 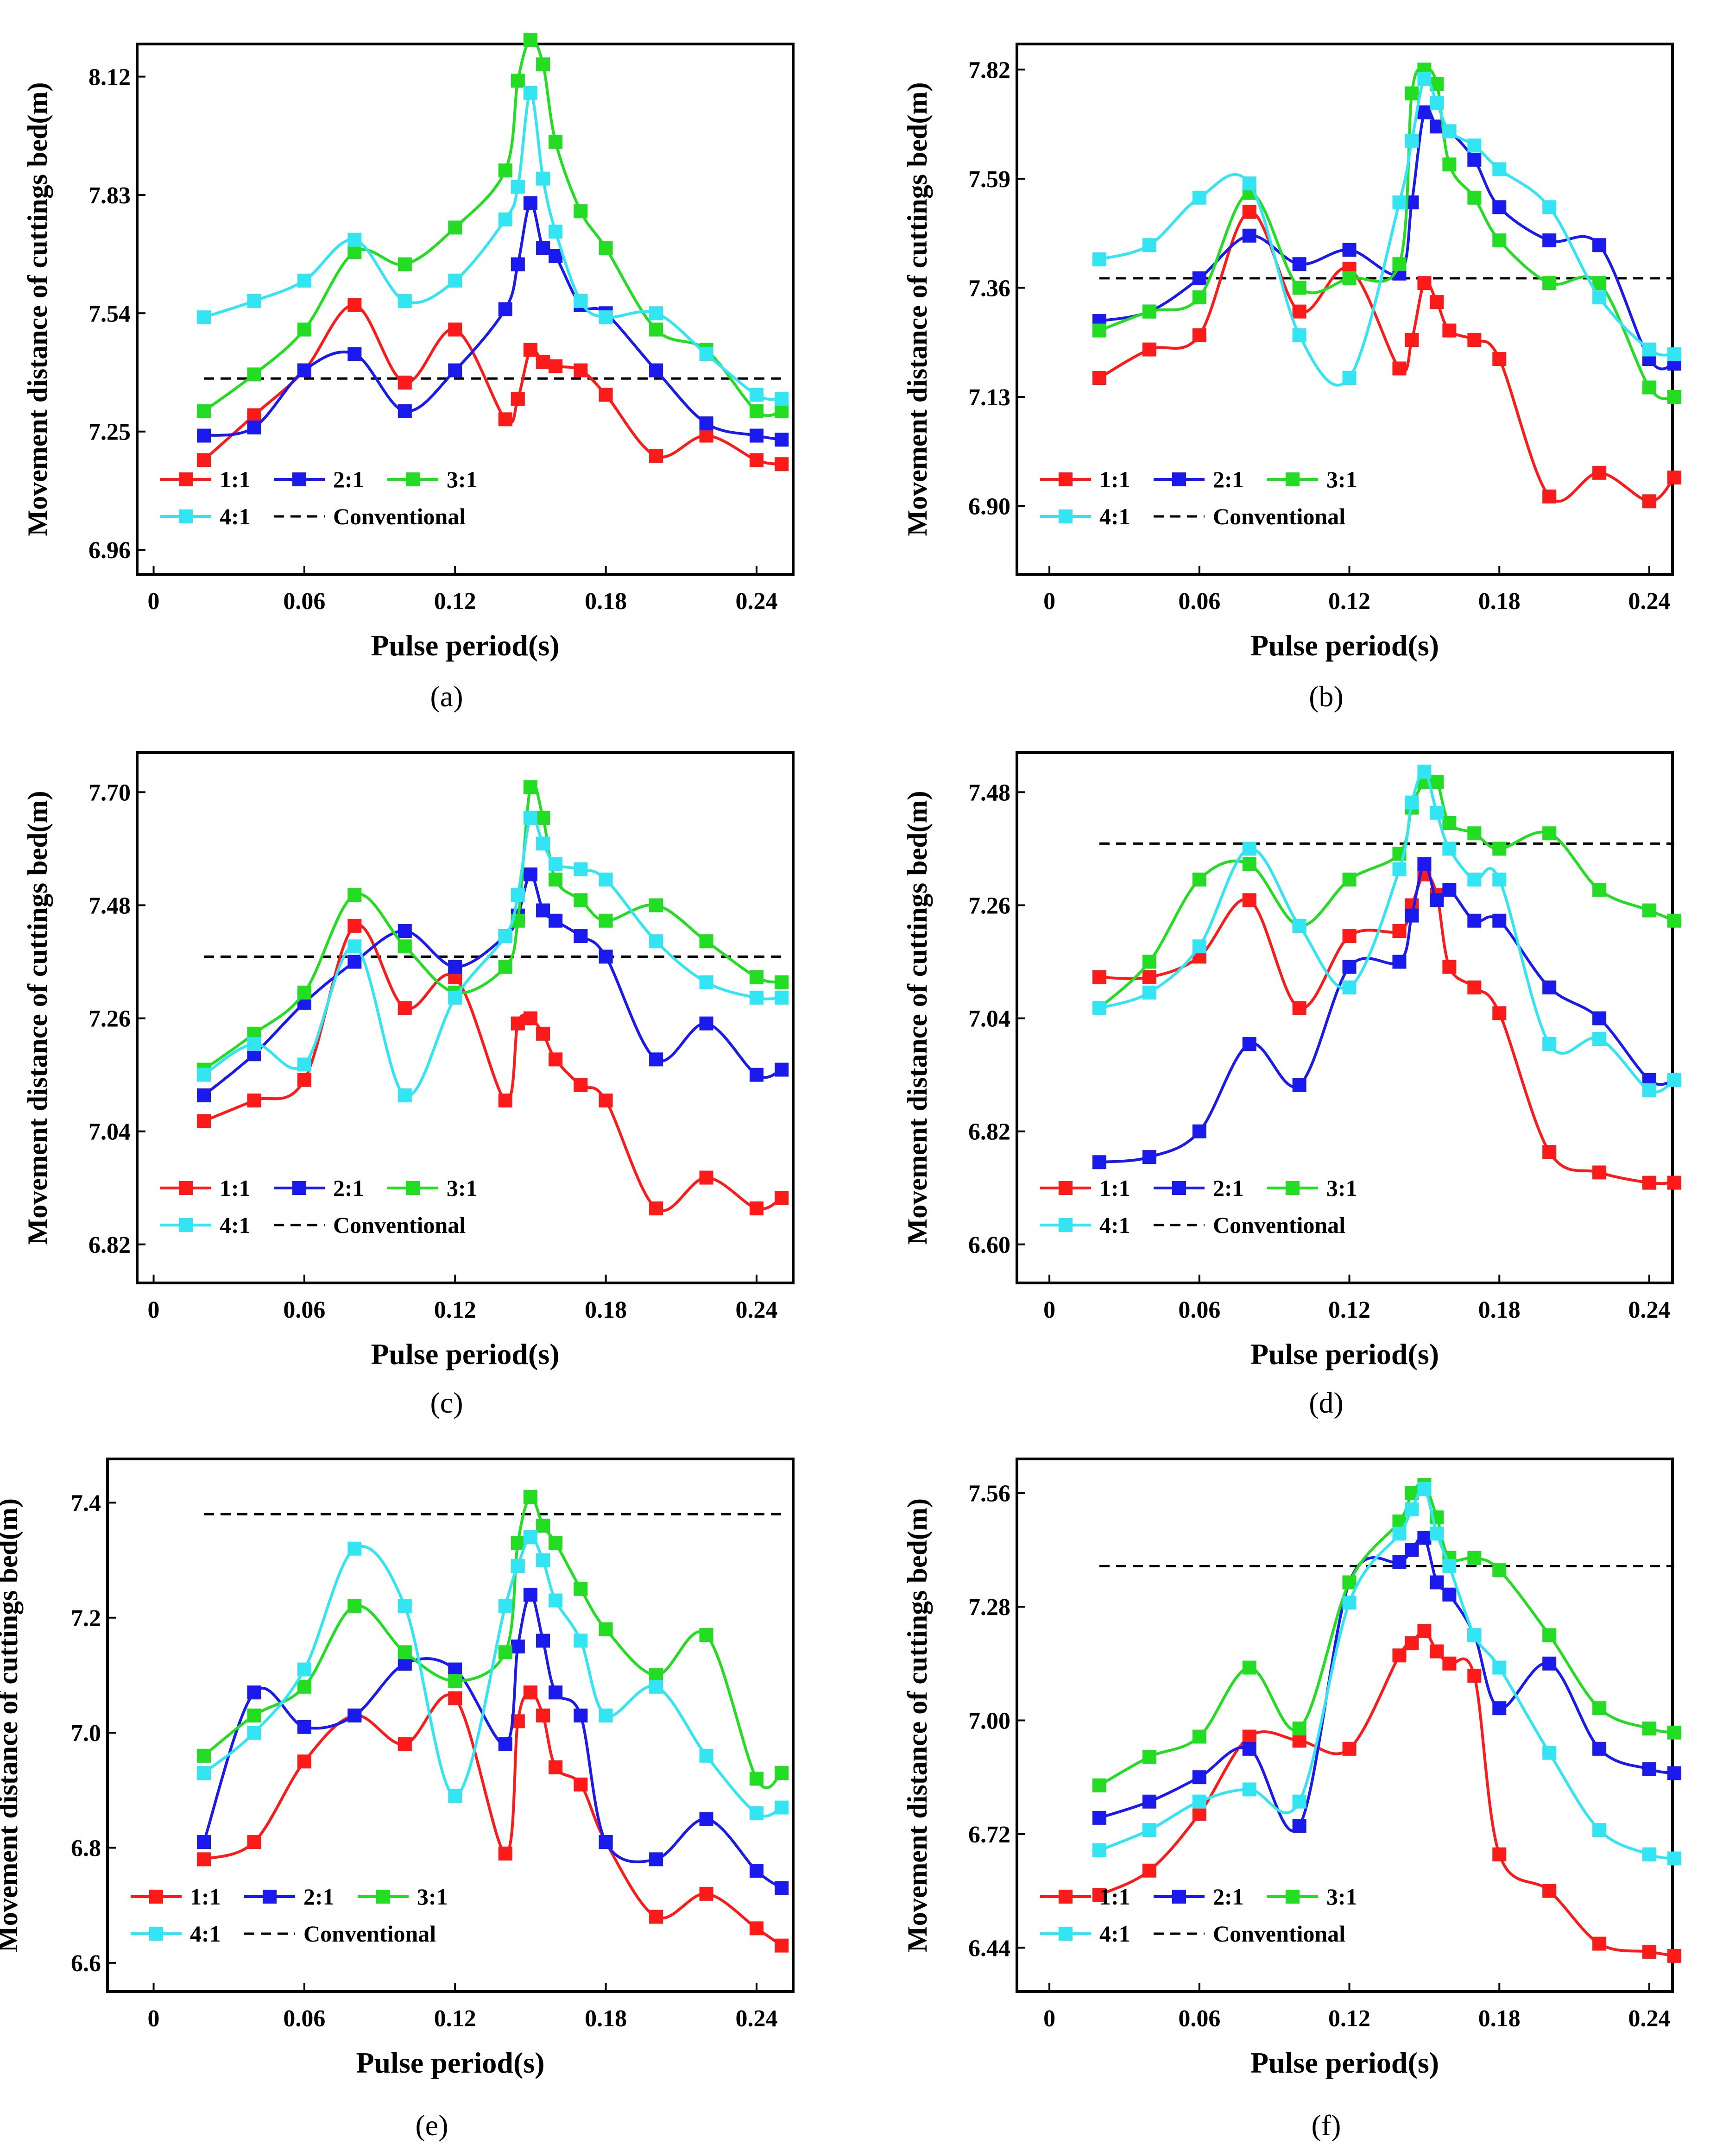 I want to click on x-axis-label: Pulse period(s), so click(x=465, y=1354).